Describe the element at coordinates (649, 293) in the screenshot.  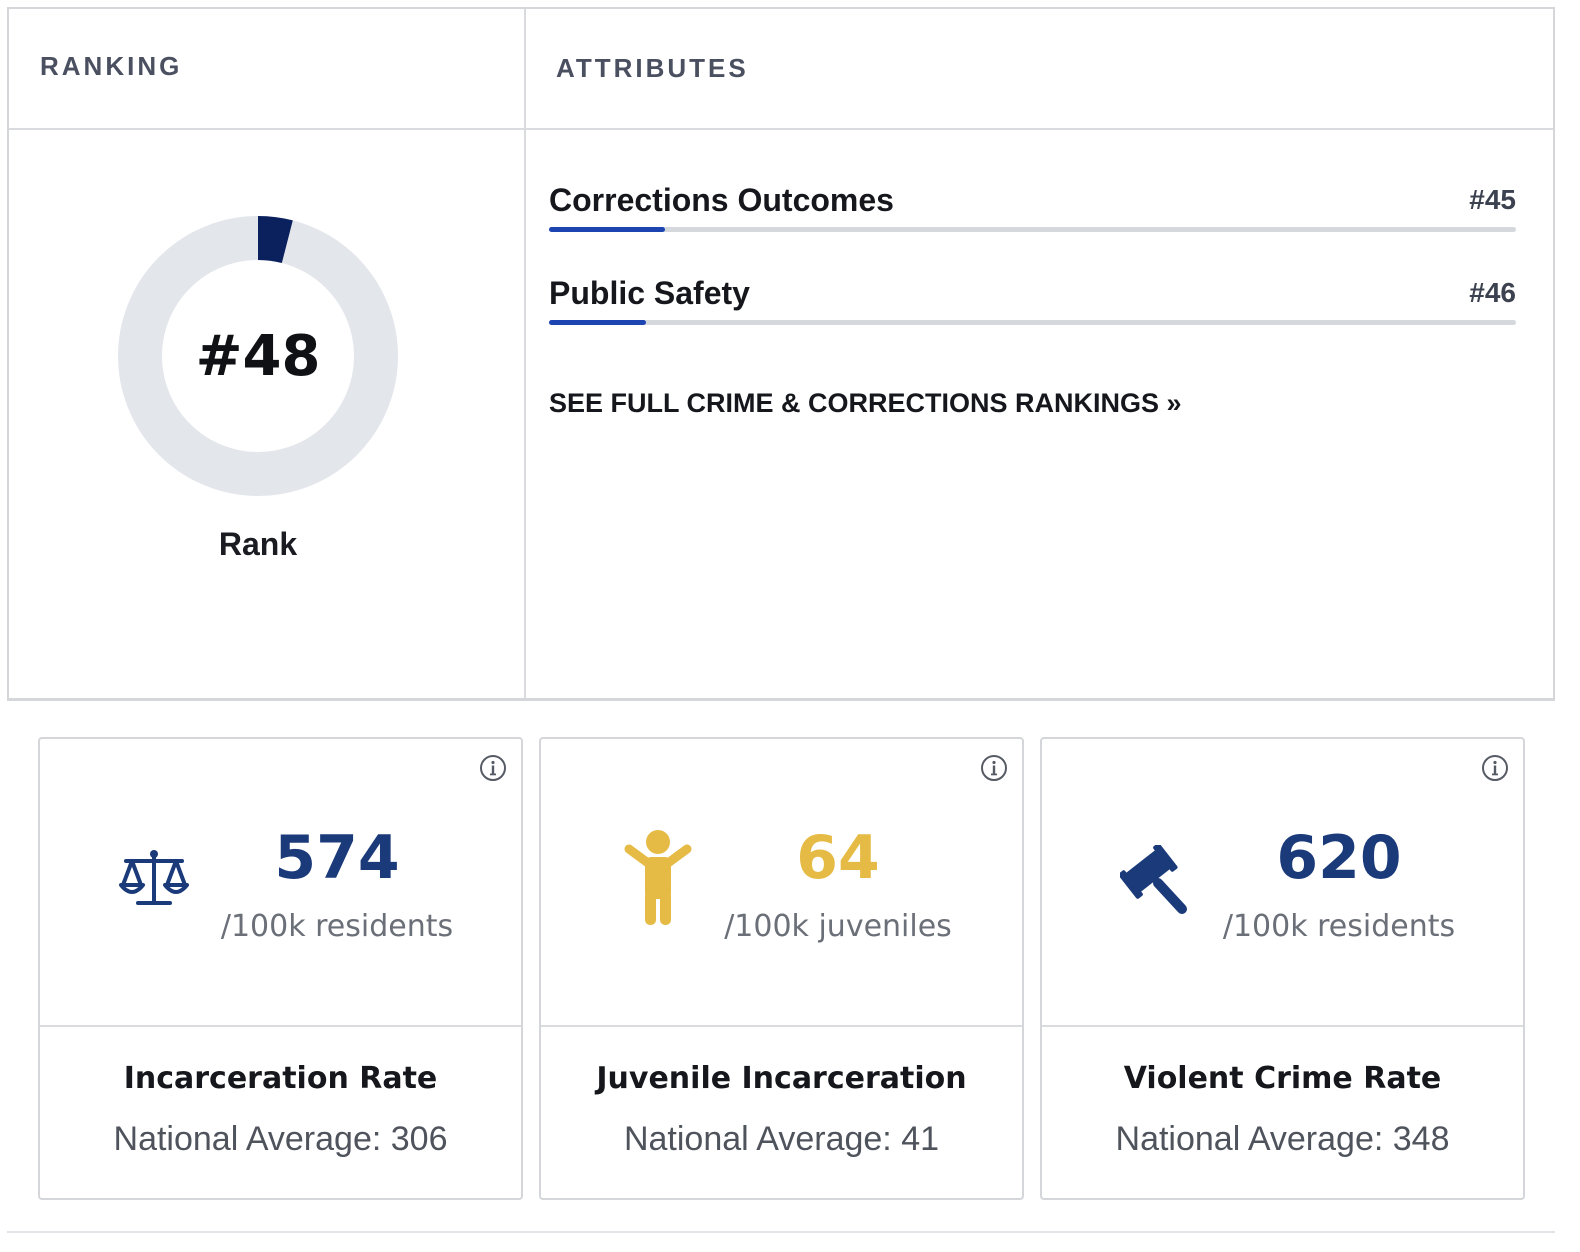
I see `attribute-name: Public Safety` at that location.